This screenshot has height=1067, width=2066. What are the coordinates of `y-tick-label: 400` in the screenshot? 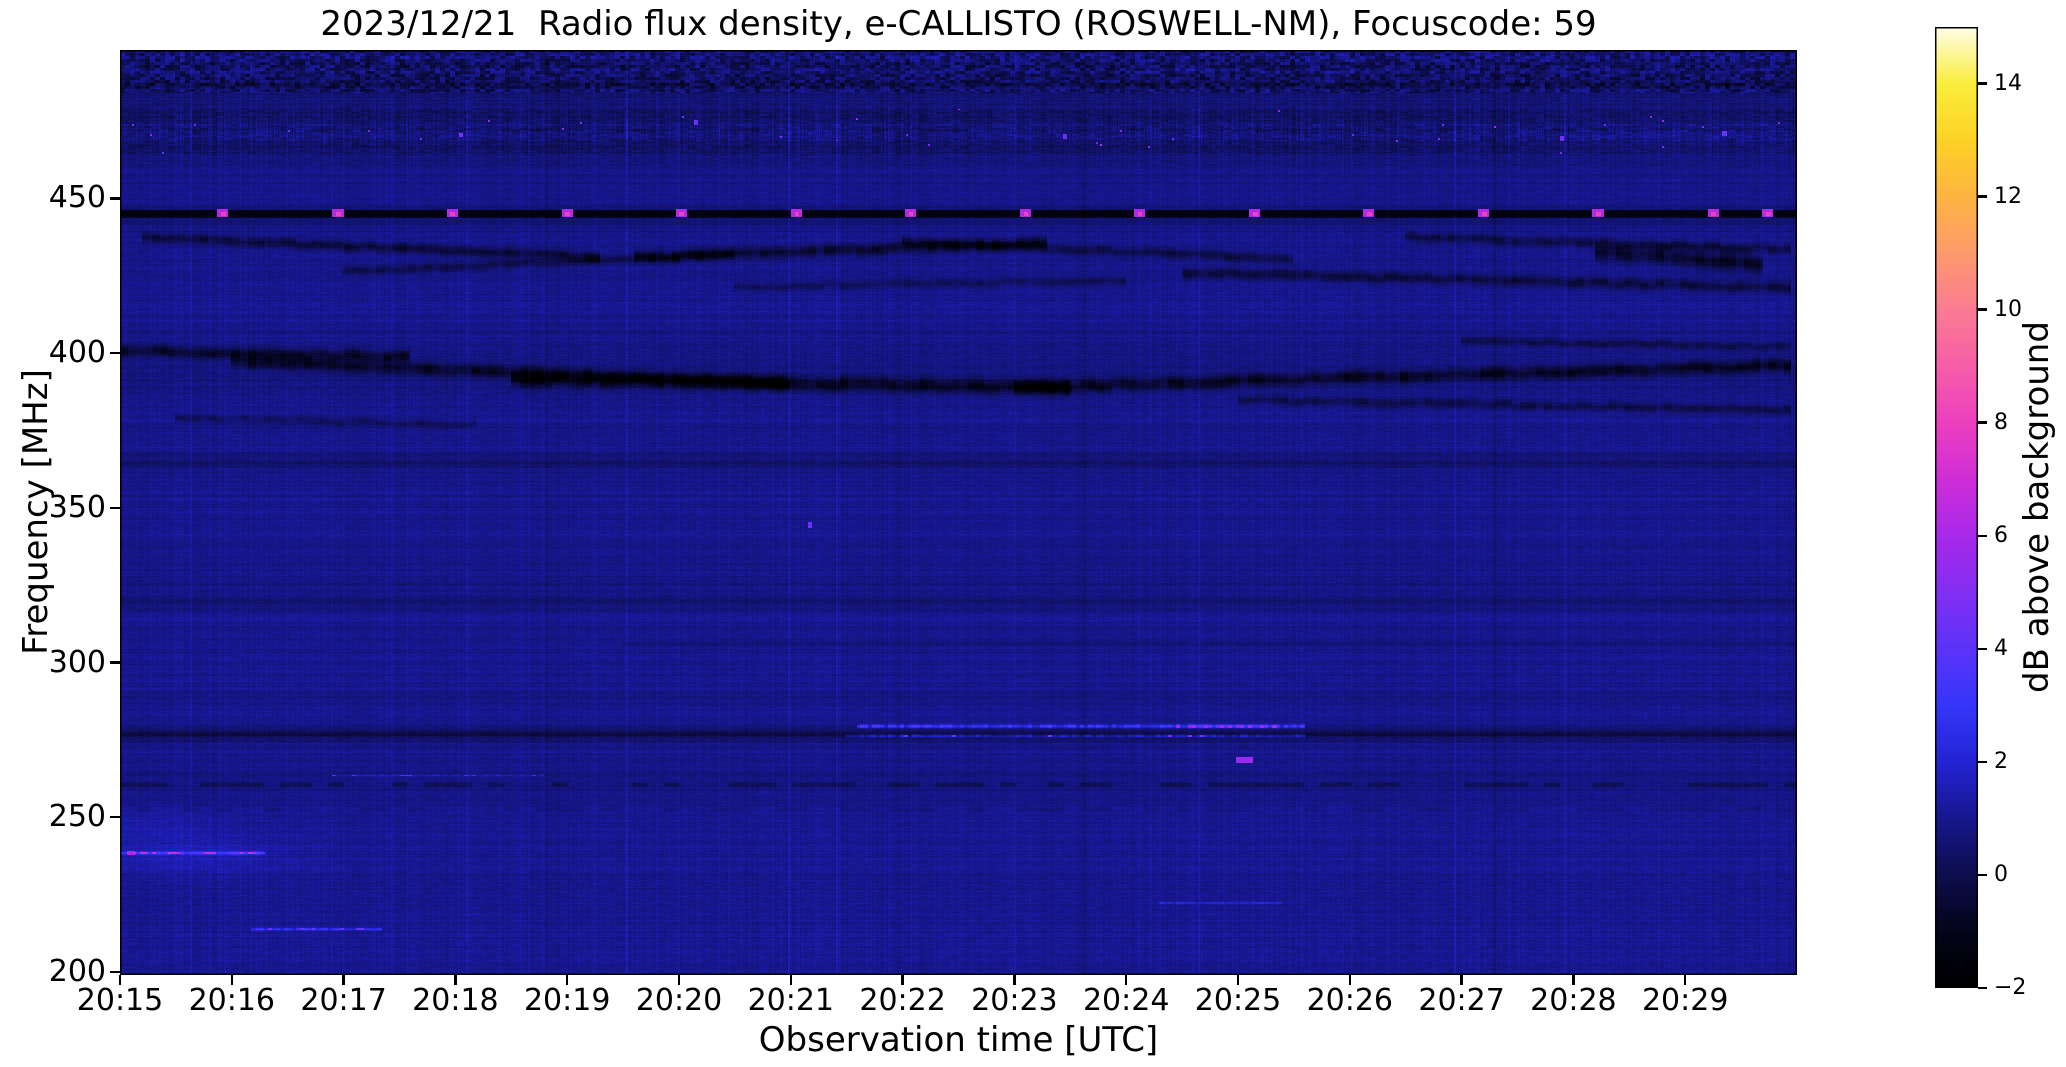 It's located at (77, 353).